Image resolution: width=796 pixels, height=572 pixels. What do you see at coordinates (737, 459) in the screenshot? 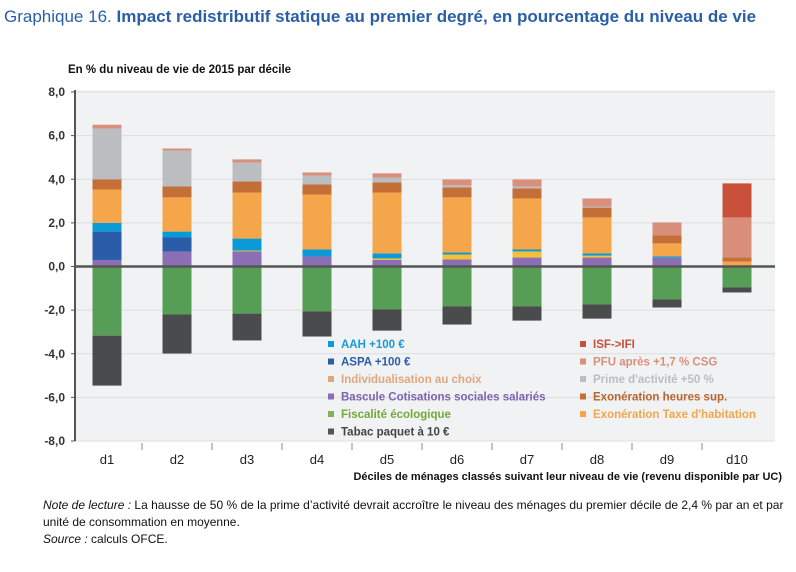
I see `x-tick-label: d10` at bounding box center [737, 459].